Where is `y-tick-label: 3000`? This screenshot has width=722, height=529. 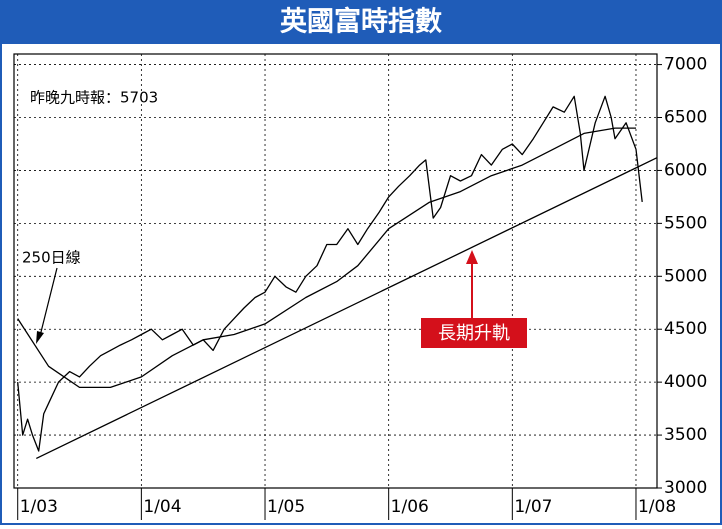
y-tick-label: 3000 is located at coordinates (685, 488).